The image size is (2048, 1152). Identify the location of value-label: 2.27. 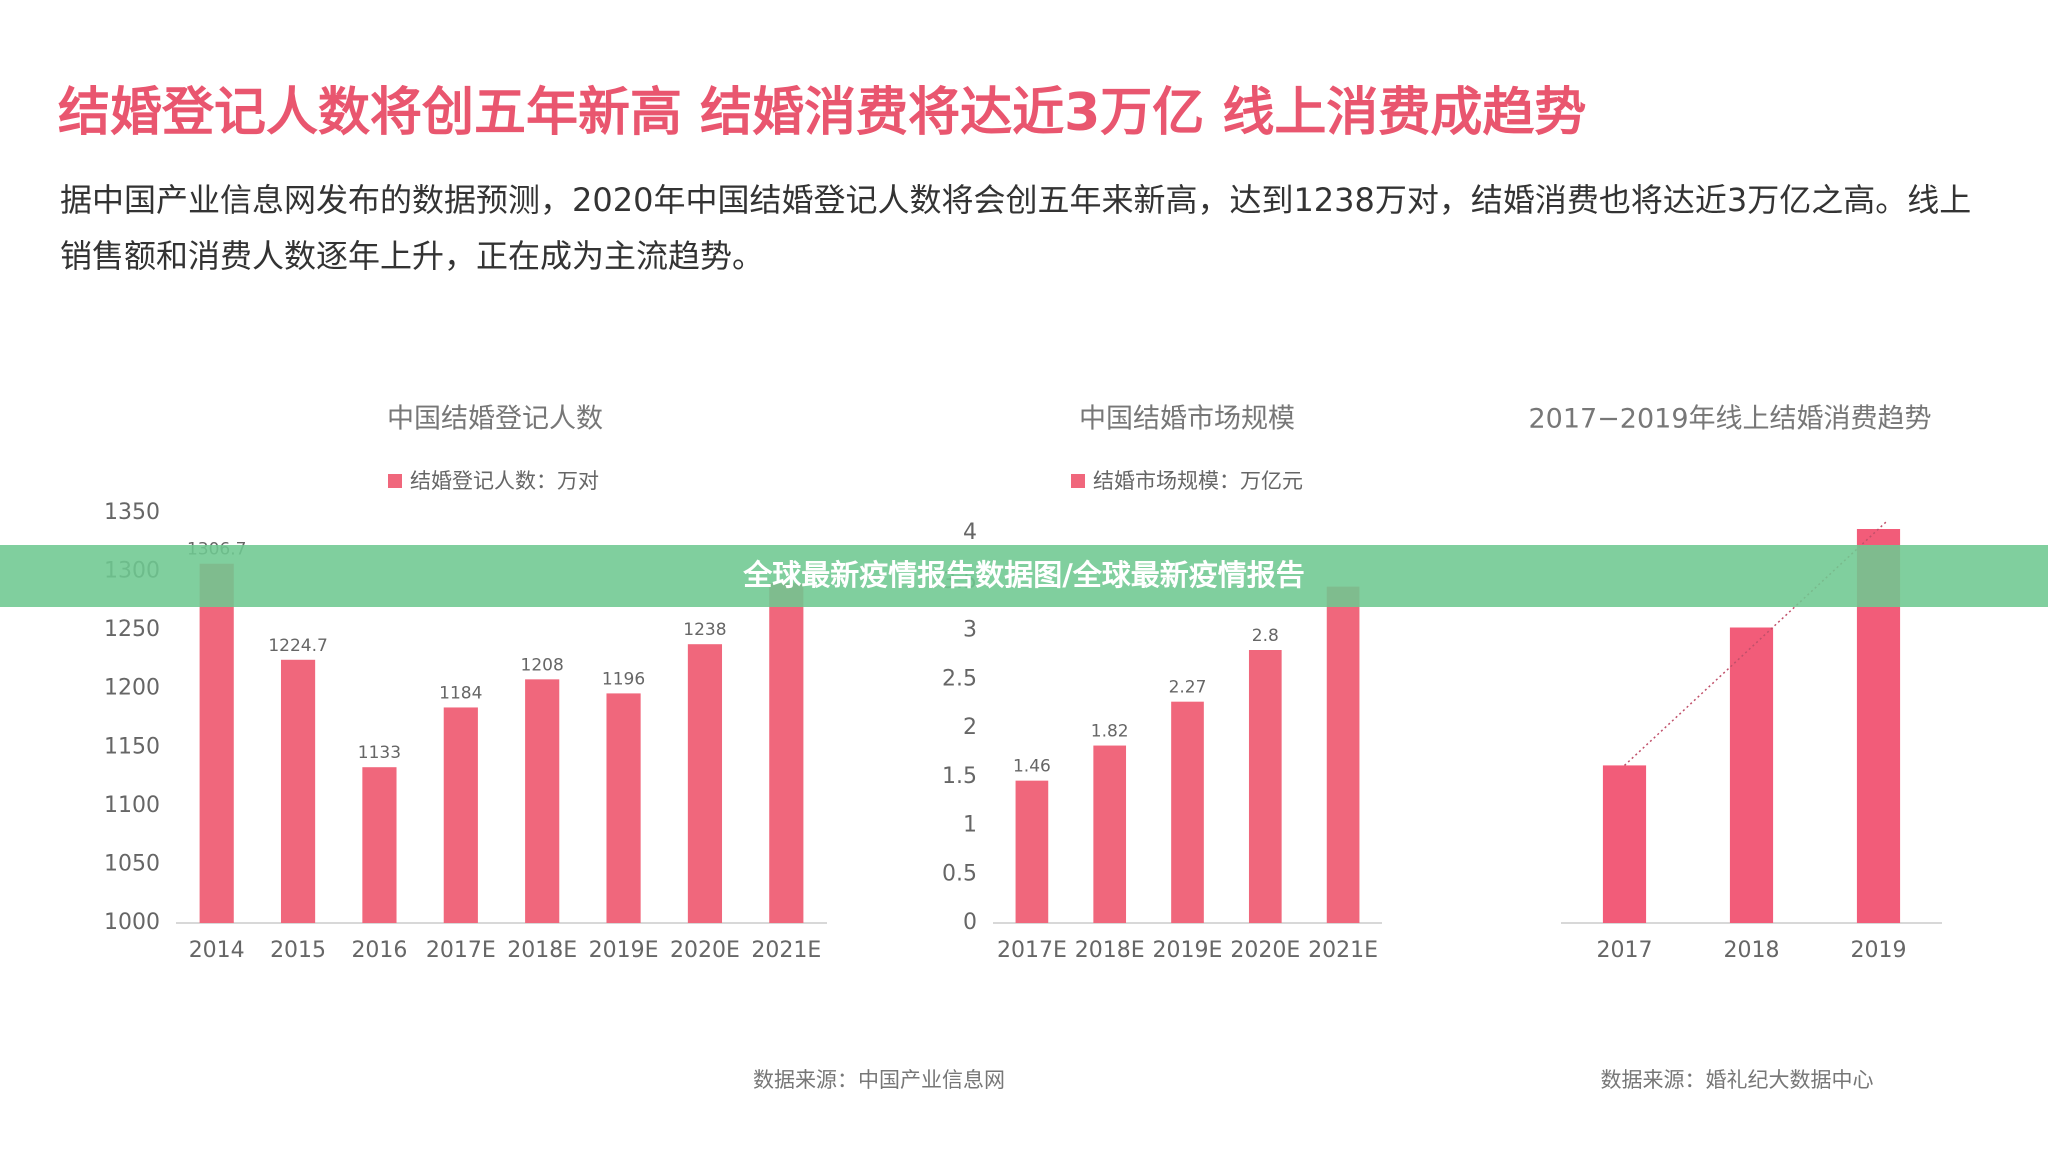
(1188, 688).